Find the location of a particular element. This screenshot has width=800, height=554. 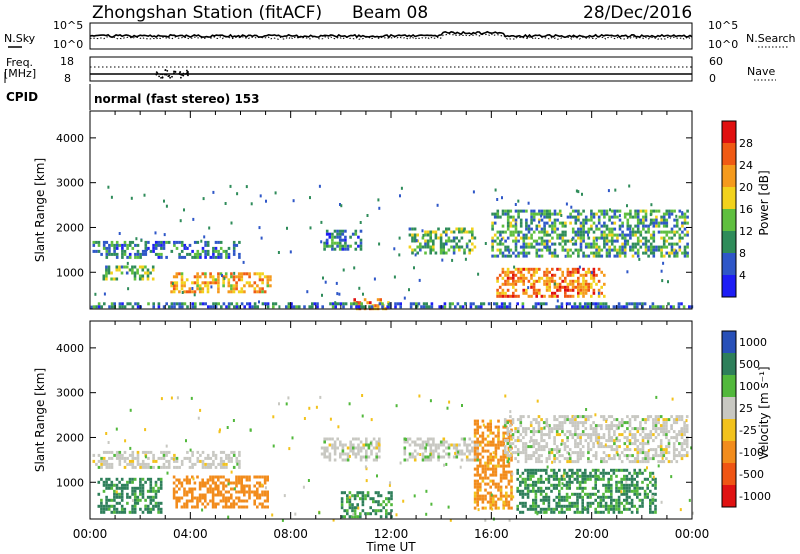

x-tick-label: 08:00 is located at coordinates (290, 534).